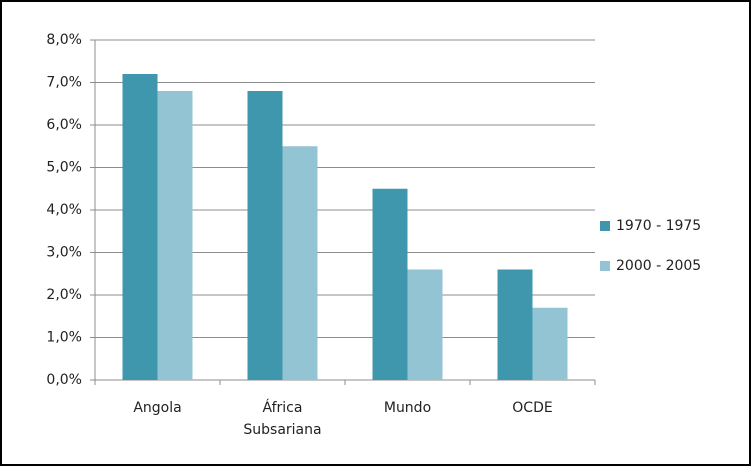 This screenshot has height=466, width=751. I want to click on y-tick-label: 3,0%, so click(64, 253).